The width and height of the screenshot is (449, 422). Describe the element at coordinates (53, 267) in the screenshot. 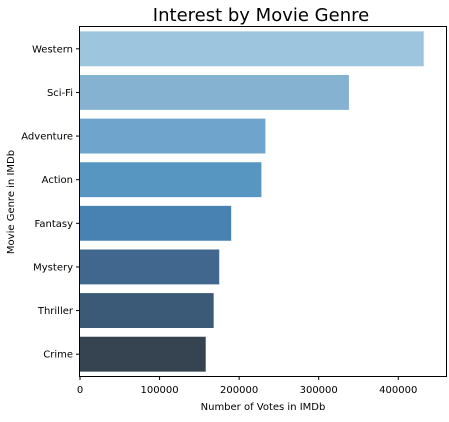

I see `y-tick-label: Mystery` at that location.